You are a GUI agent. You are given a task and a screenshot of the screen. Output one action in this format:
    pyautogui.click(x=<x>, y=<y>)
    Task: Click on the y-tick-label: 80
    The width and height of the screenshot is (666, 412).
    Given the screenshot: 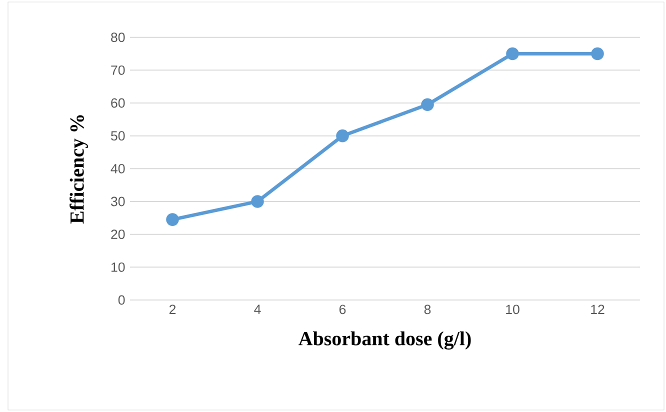 What is the action you would take?
    pyautogui.click(x=118, y=37)
    